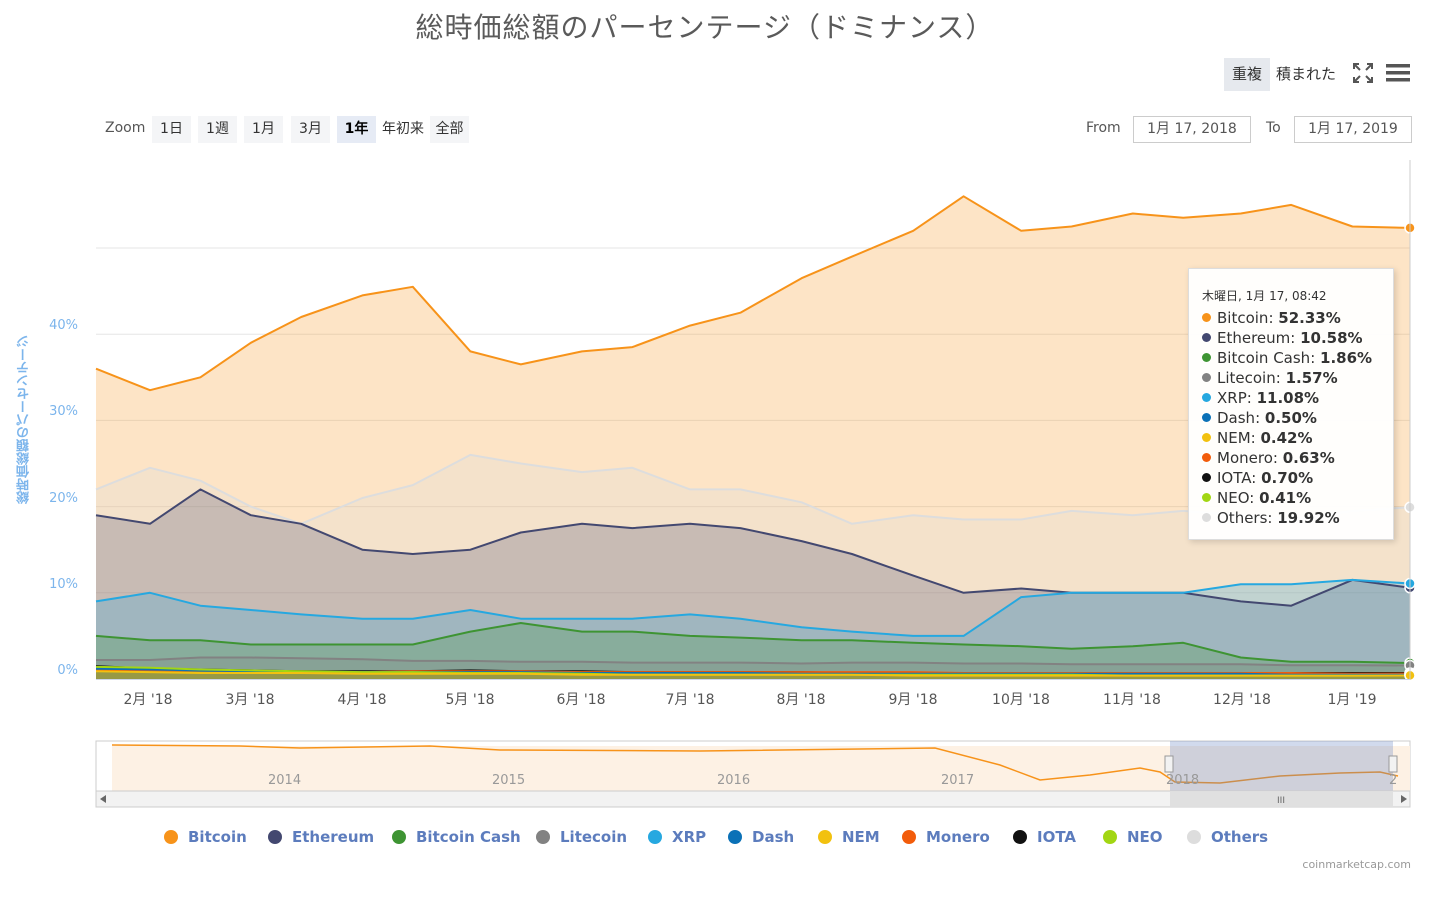  I want to click on legend-item-dash: Dash, so click(761, 837).